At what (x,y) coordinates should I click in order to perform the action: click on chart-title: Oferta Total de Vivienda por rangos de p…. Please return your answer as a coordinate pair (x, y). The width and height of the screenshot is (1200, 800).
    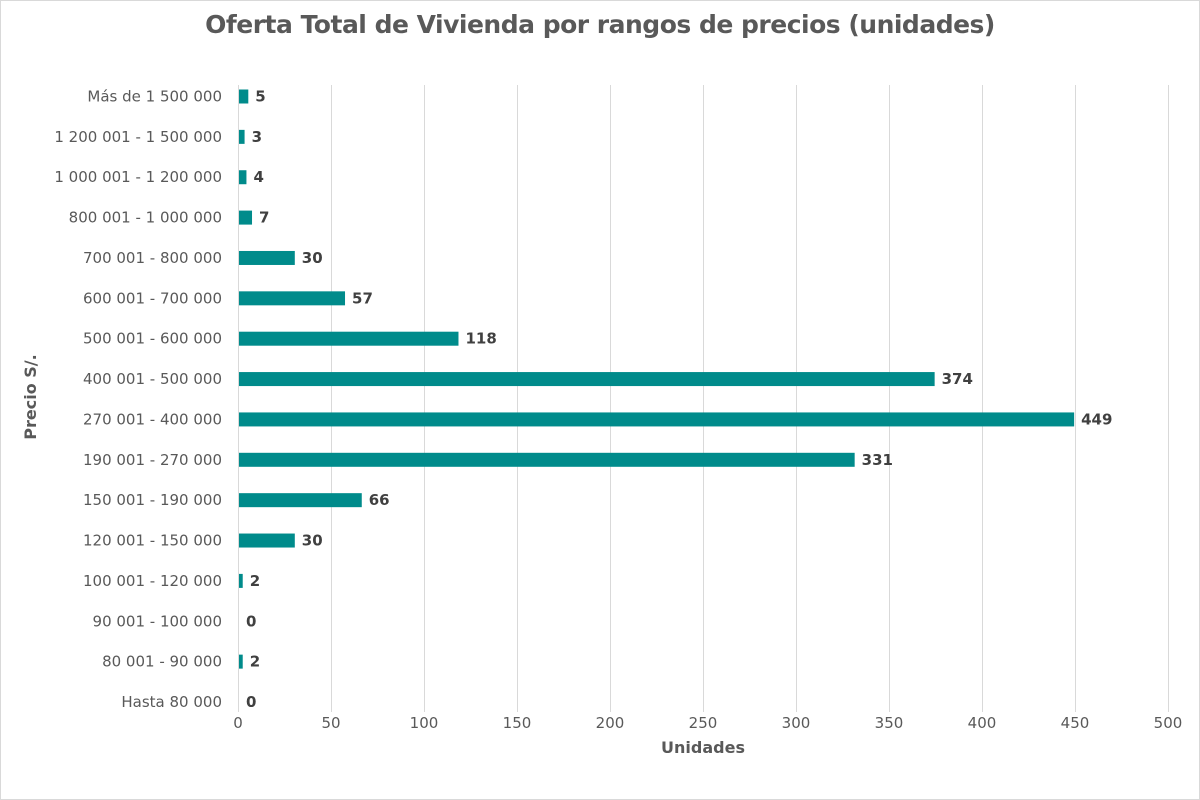
    Looking at the image, I should click on (600, 24).